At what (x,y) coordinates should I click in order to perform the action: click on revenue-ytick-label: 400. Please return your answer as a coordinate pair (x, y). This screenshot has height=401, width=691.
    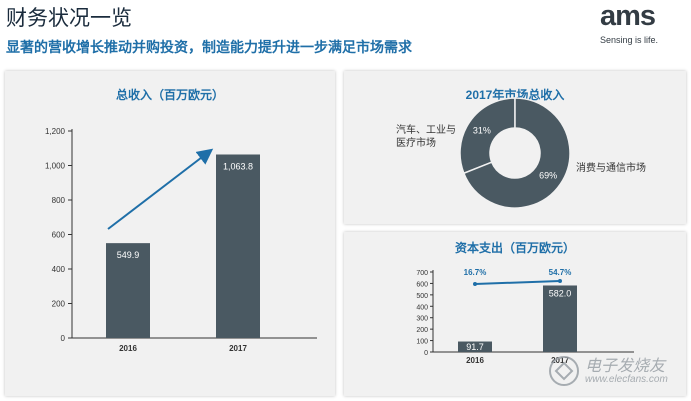
    Looking at the image, I should click on (59, 269).